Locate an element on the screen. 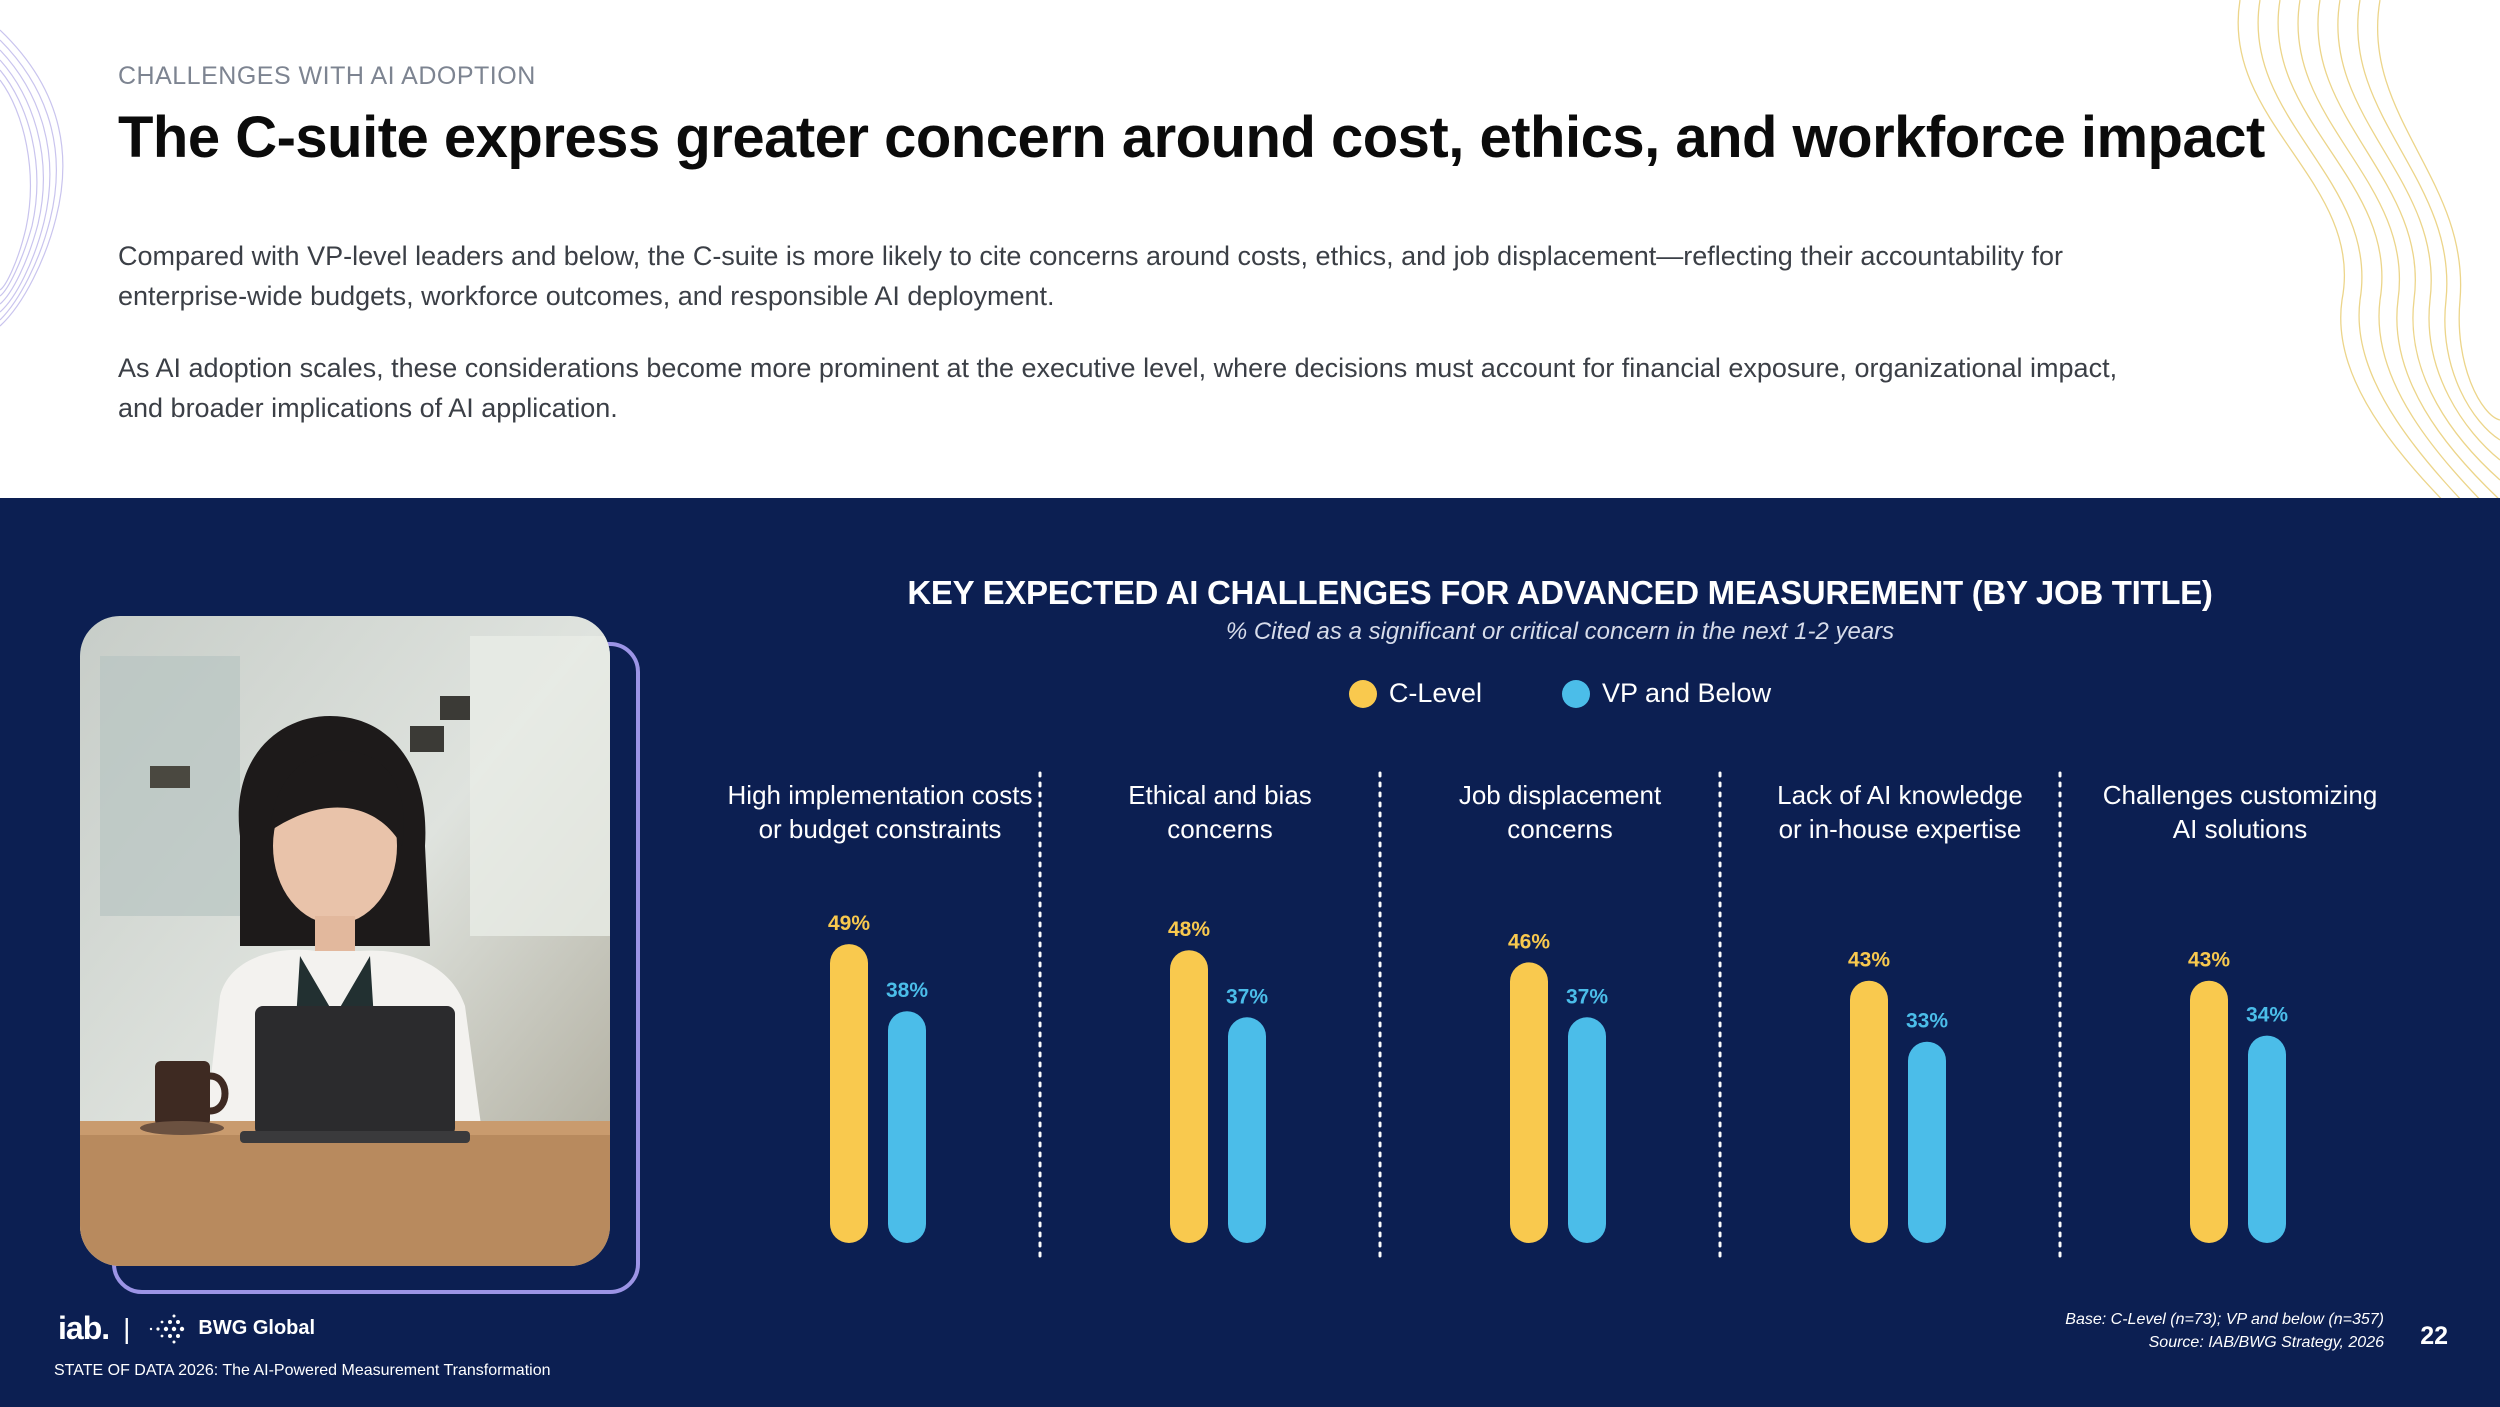  section-eyebrow: CHALLENGES WITH AI ADOPTION is located at coordinates (327, 76).